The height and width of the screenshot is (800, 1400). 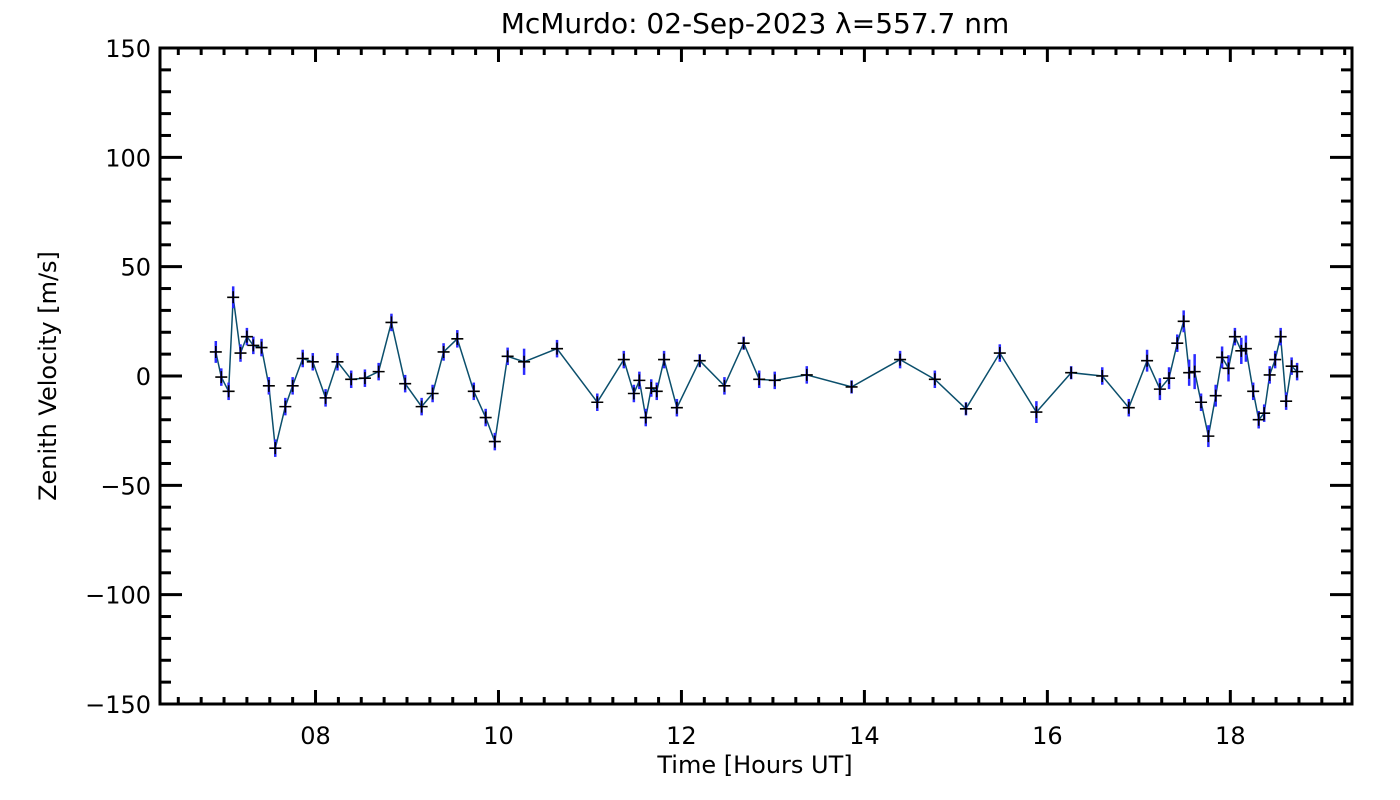 What do you see at coordinates (315, 736) in the screenshot?
I see `x-tick-label: 08` at bounding box center [315, 736].